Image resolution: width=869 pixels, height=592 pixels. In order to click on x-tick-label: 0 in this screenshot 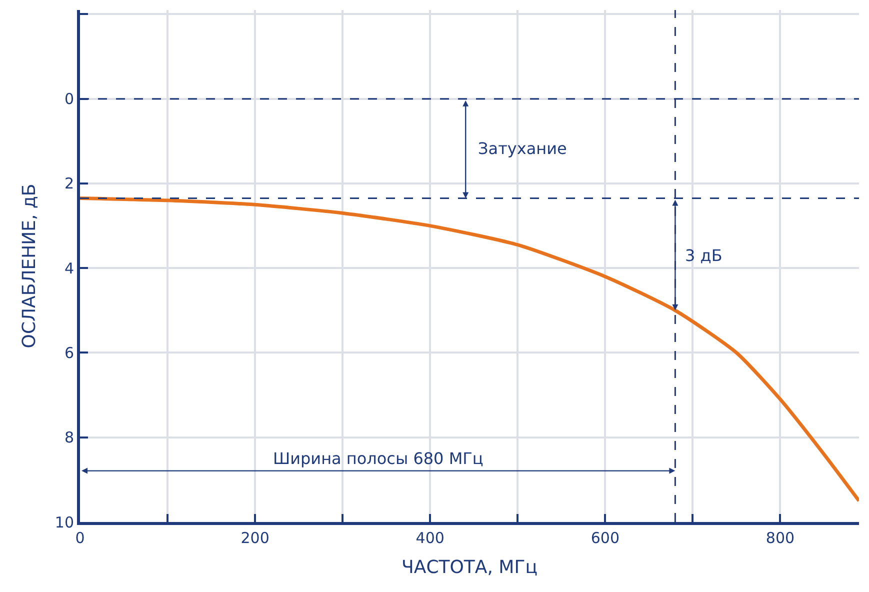, I will do `click(80, 538)`.